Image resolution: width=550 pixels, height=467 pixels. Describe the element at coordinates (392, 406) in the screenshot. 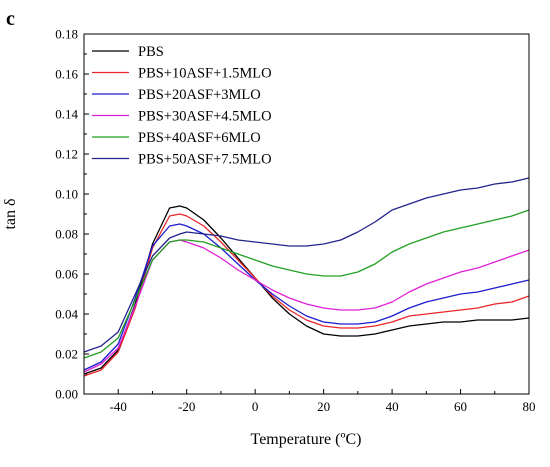

I see `x-tick-label: 40` at that location.